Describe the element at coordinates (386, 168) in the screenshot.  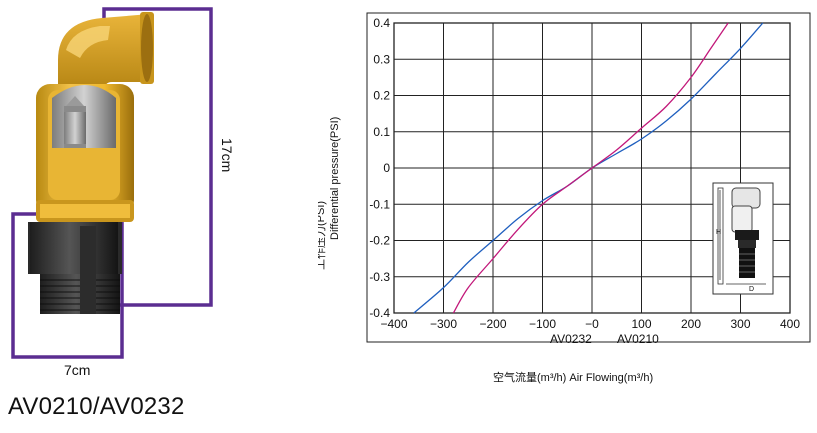
I see `y-tick-label: 0` at that location.